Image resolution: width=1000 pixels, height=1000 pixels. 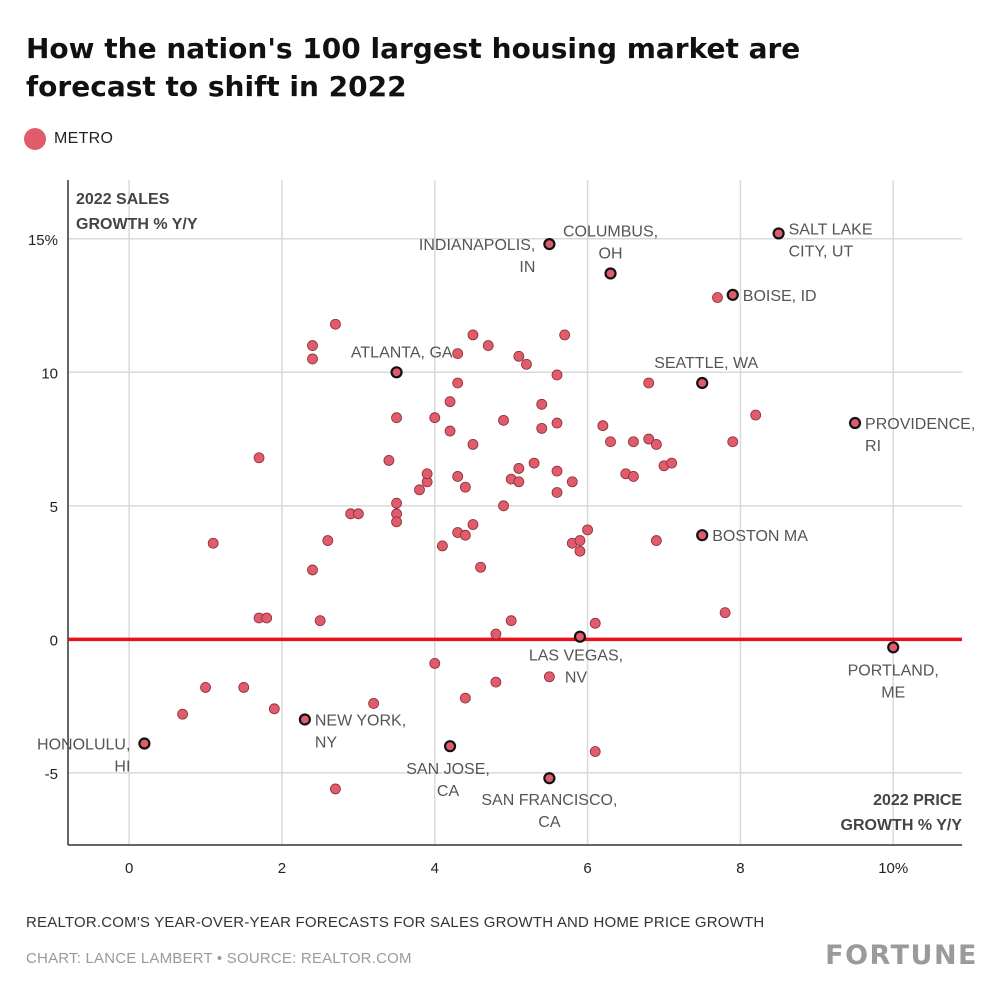 What do you see at coordinates (901, 955) in the screenshot?
I see `fortune-logo: FORTUNE` at bounding box center [901, 955].